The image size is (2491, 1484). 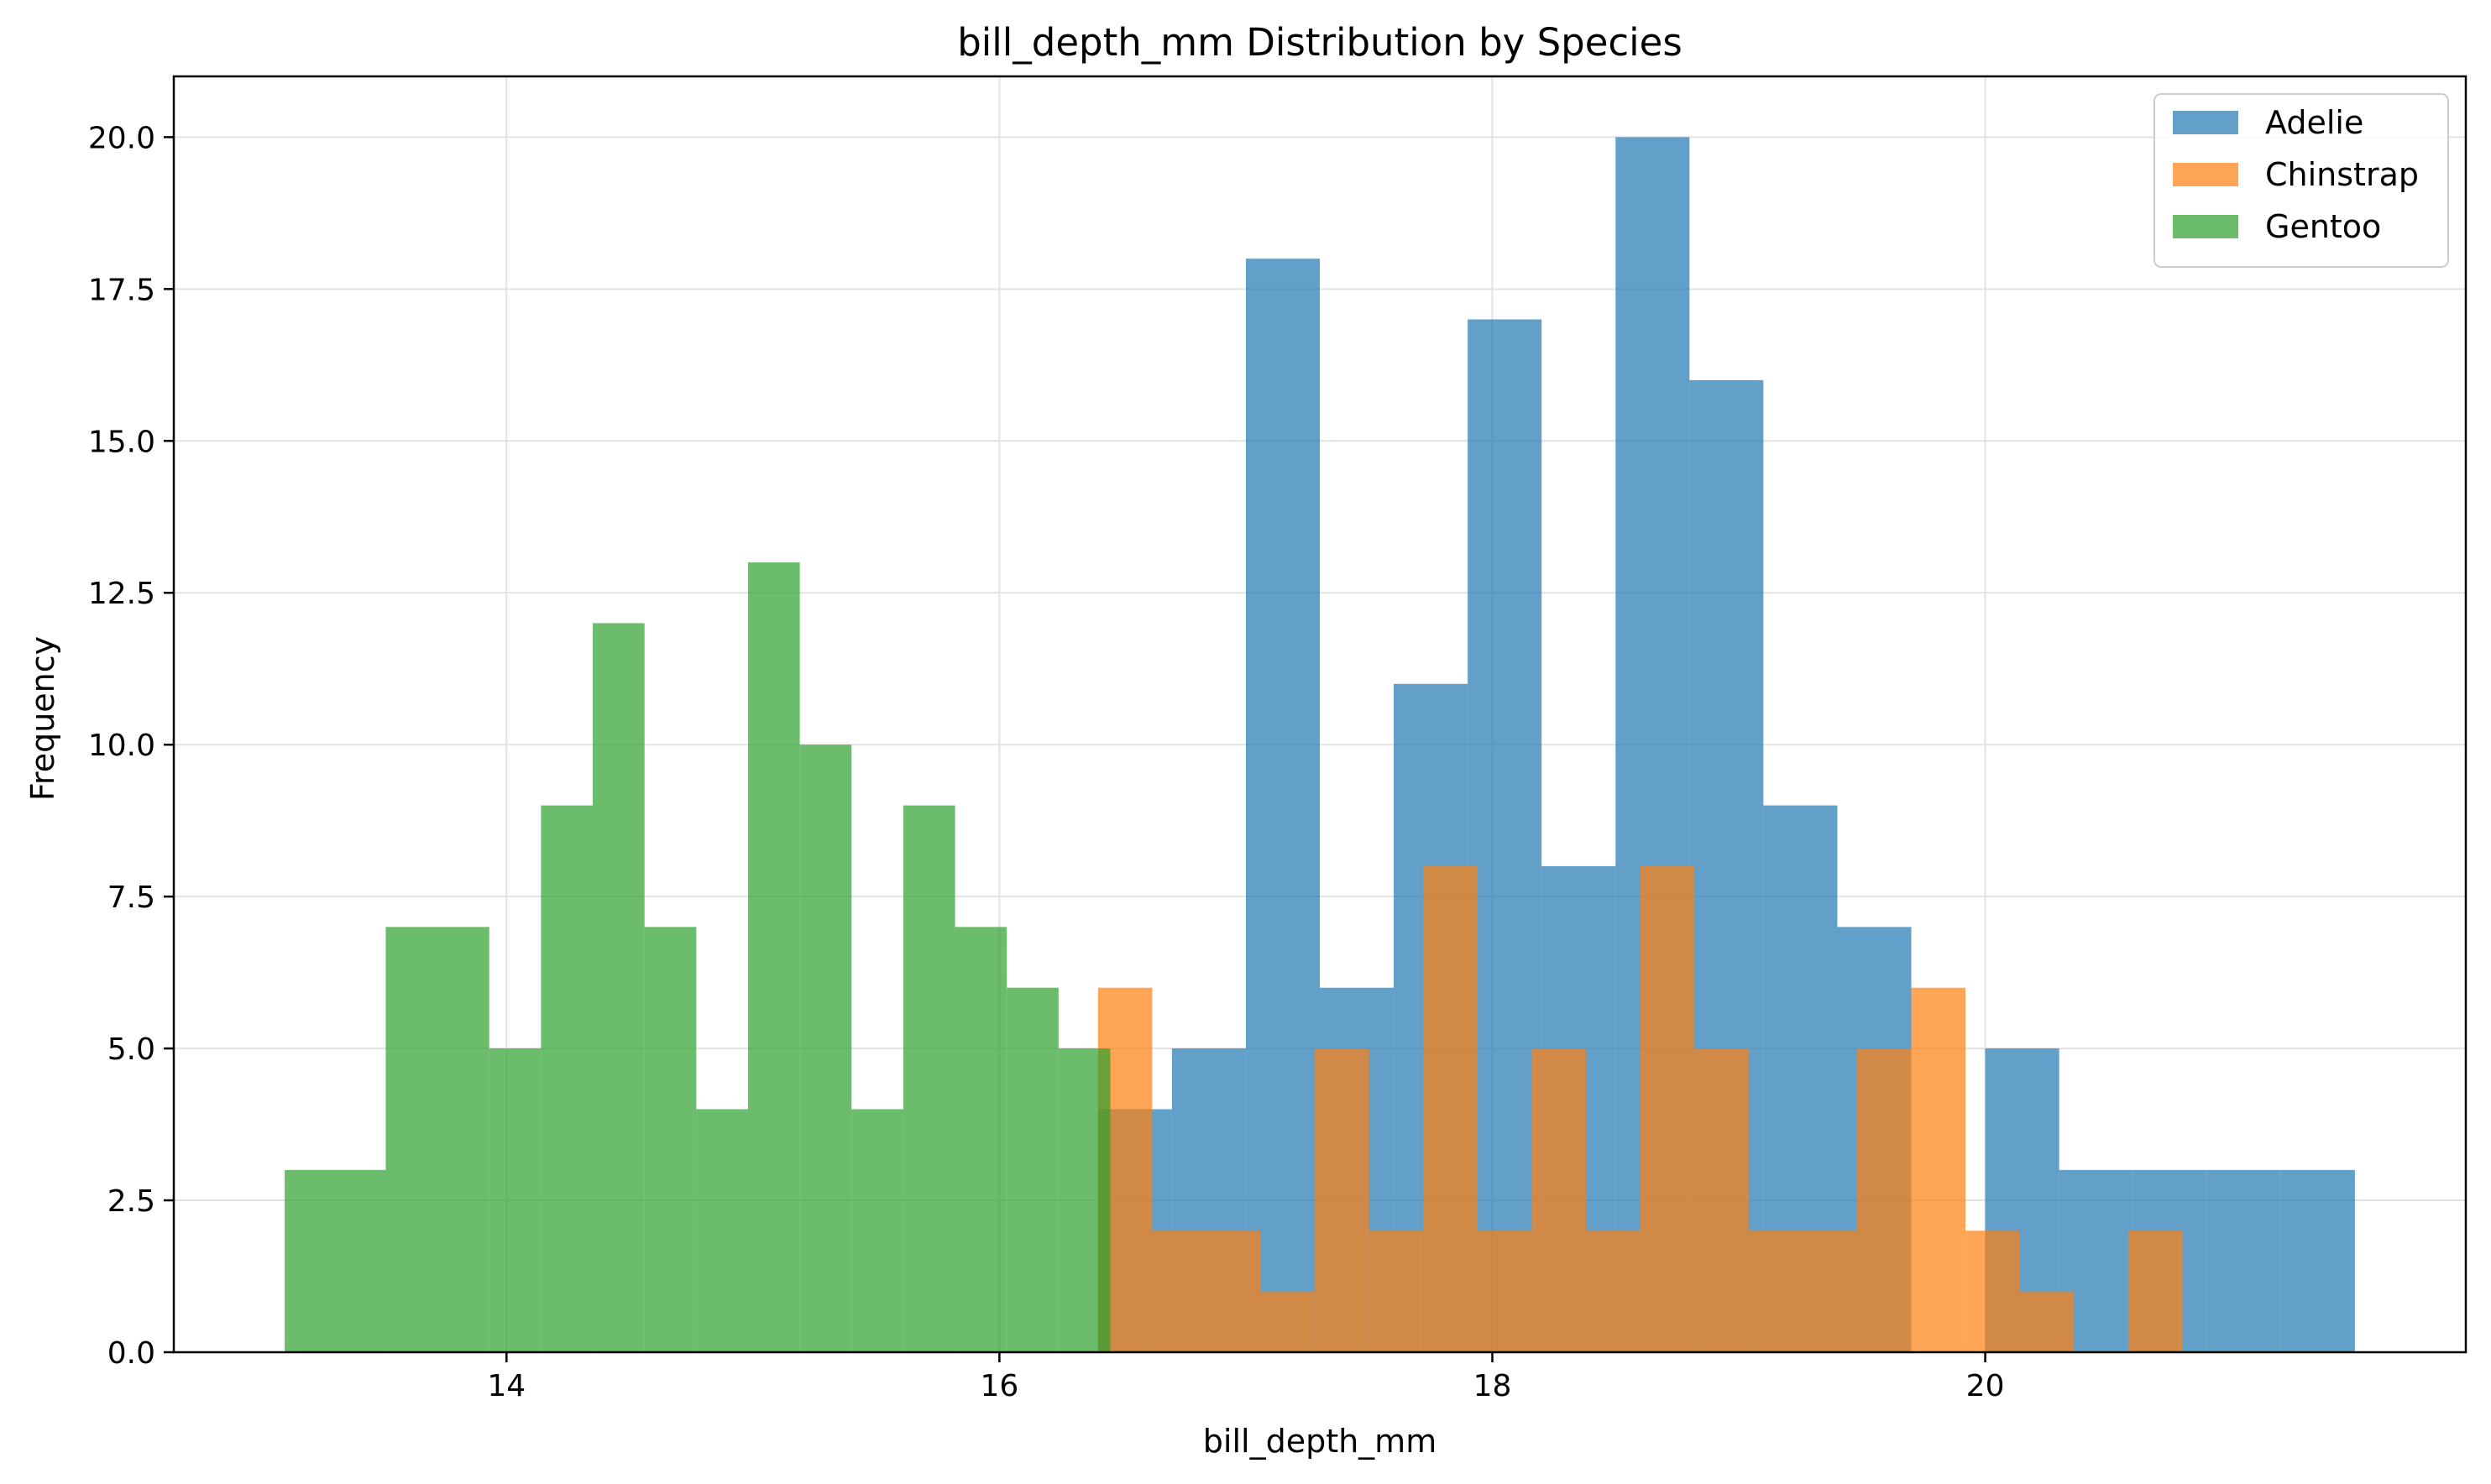 I want to click on legend-label-chinstrap: Chinstrap, so click(x=2342, y=174).